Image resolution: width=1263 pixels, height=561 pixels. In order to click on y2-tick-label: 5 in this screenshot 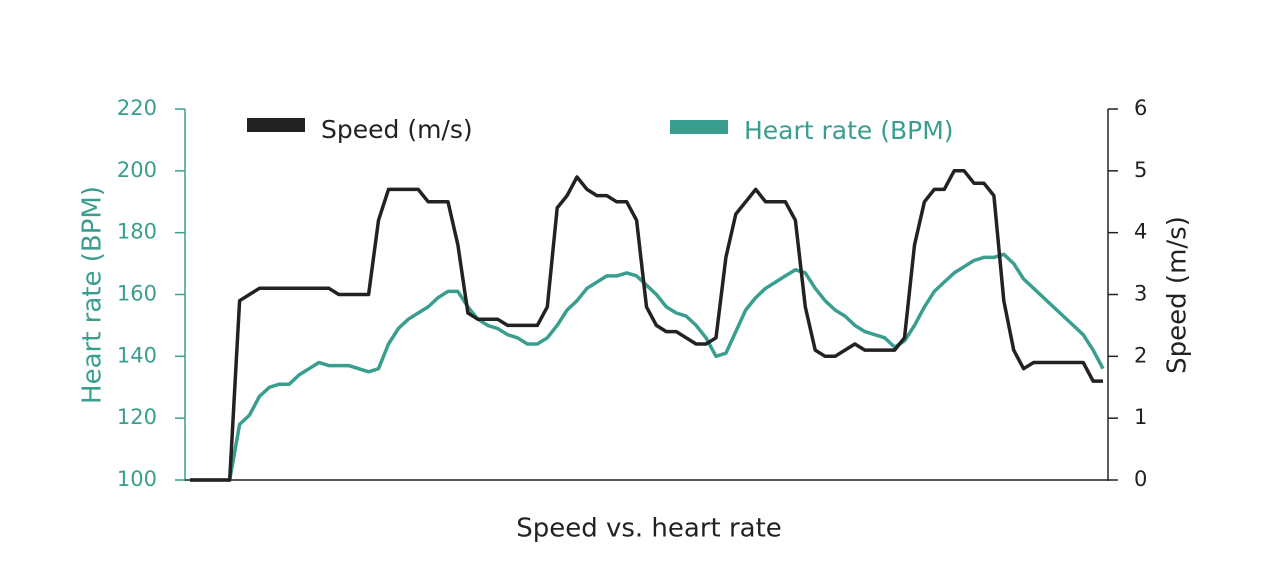, I will do `click(1140, 170)`.